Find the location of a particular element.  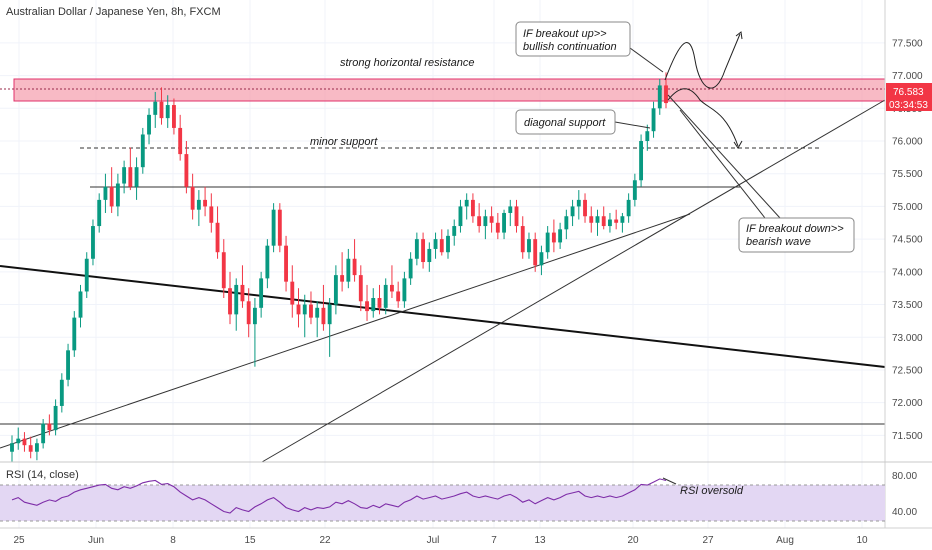

time-tick: 27 is located at coordinates (708, 540).